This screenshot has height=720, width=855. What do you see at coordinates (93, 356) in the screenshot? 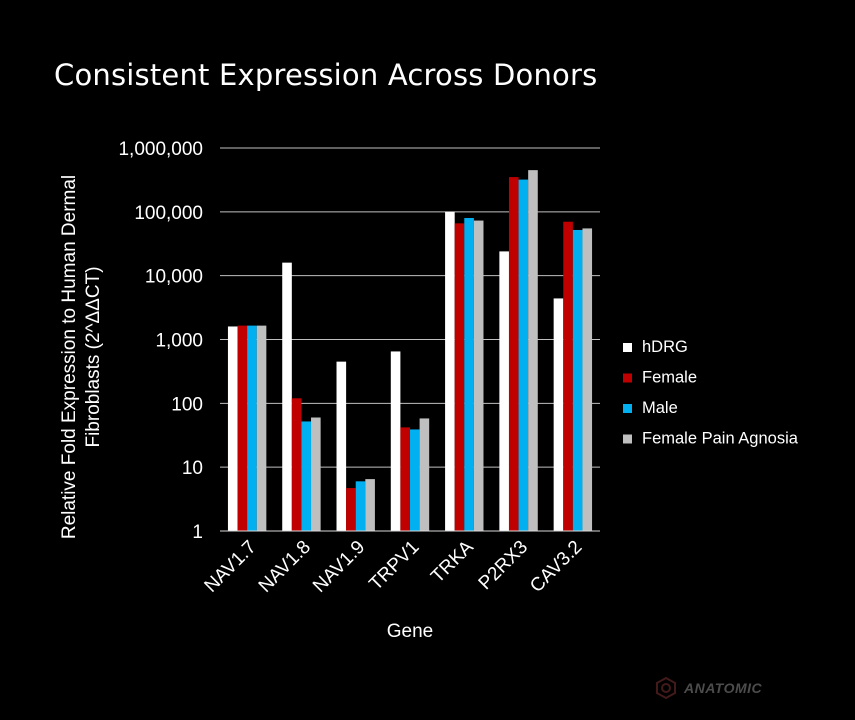
I see `y-axis-label-line2: Fibroblasts (2^ΔΔCT)` at bounding box center [93, 356].